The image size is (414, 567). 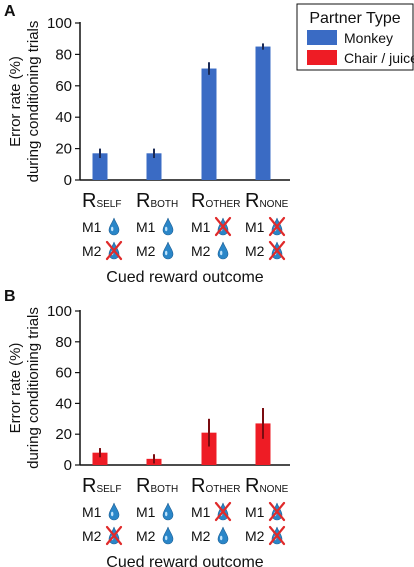 I want to click on panel-b-letter: B, so click(x=10, y=296).